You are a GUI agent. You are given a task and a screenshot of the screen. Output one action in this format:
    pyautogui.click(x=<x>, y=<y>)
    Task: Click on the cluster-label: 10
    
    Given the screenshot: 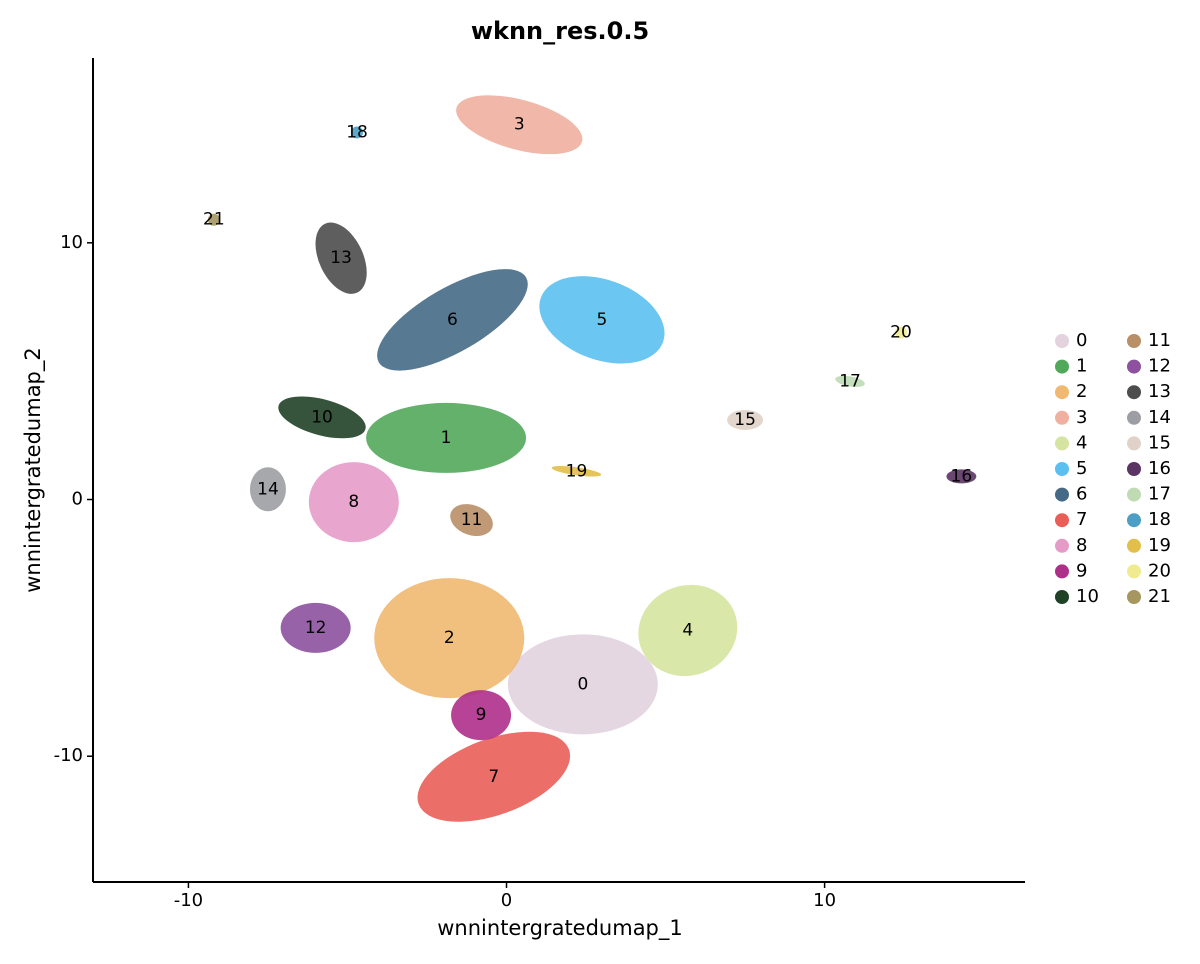 What is the action you would take?
    pyautogui.click(x=322, y=417)
    